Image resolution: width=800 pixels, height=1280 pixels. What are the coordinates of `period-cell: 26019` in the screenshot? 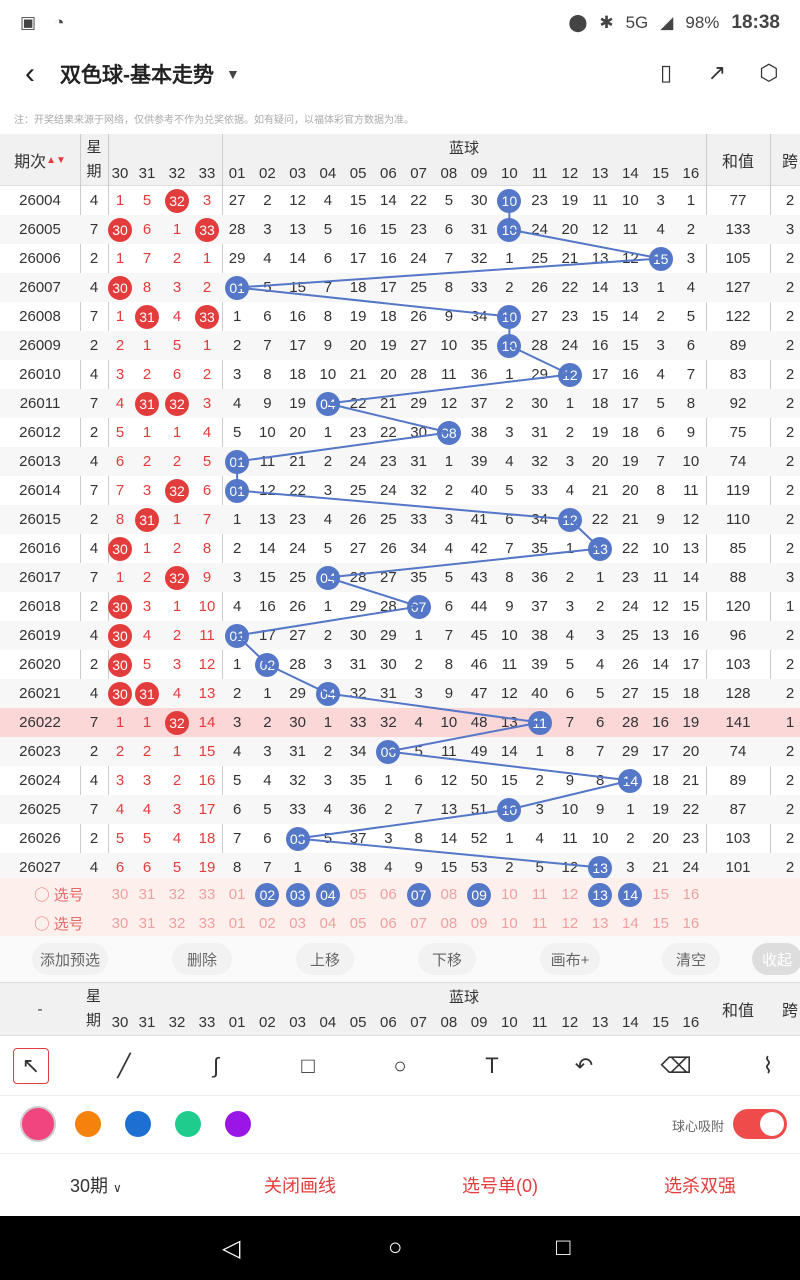 It's located at (40, 635).